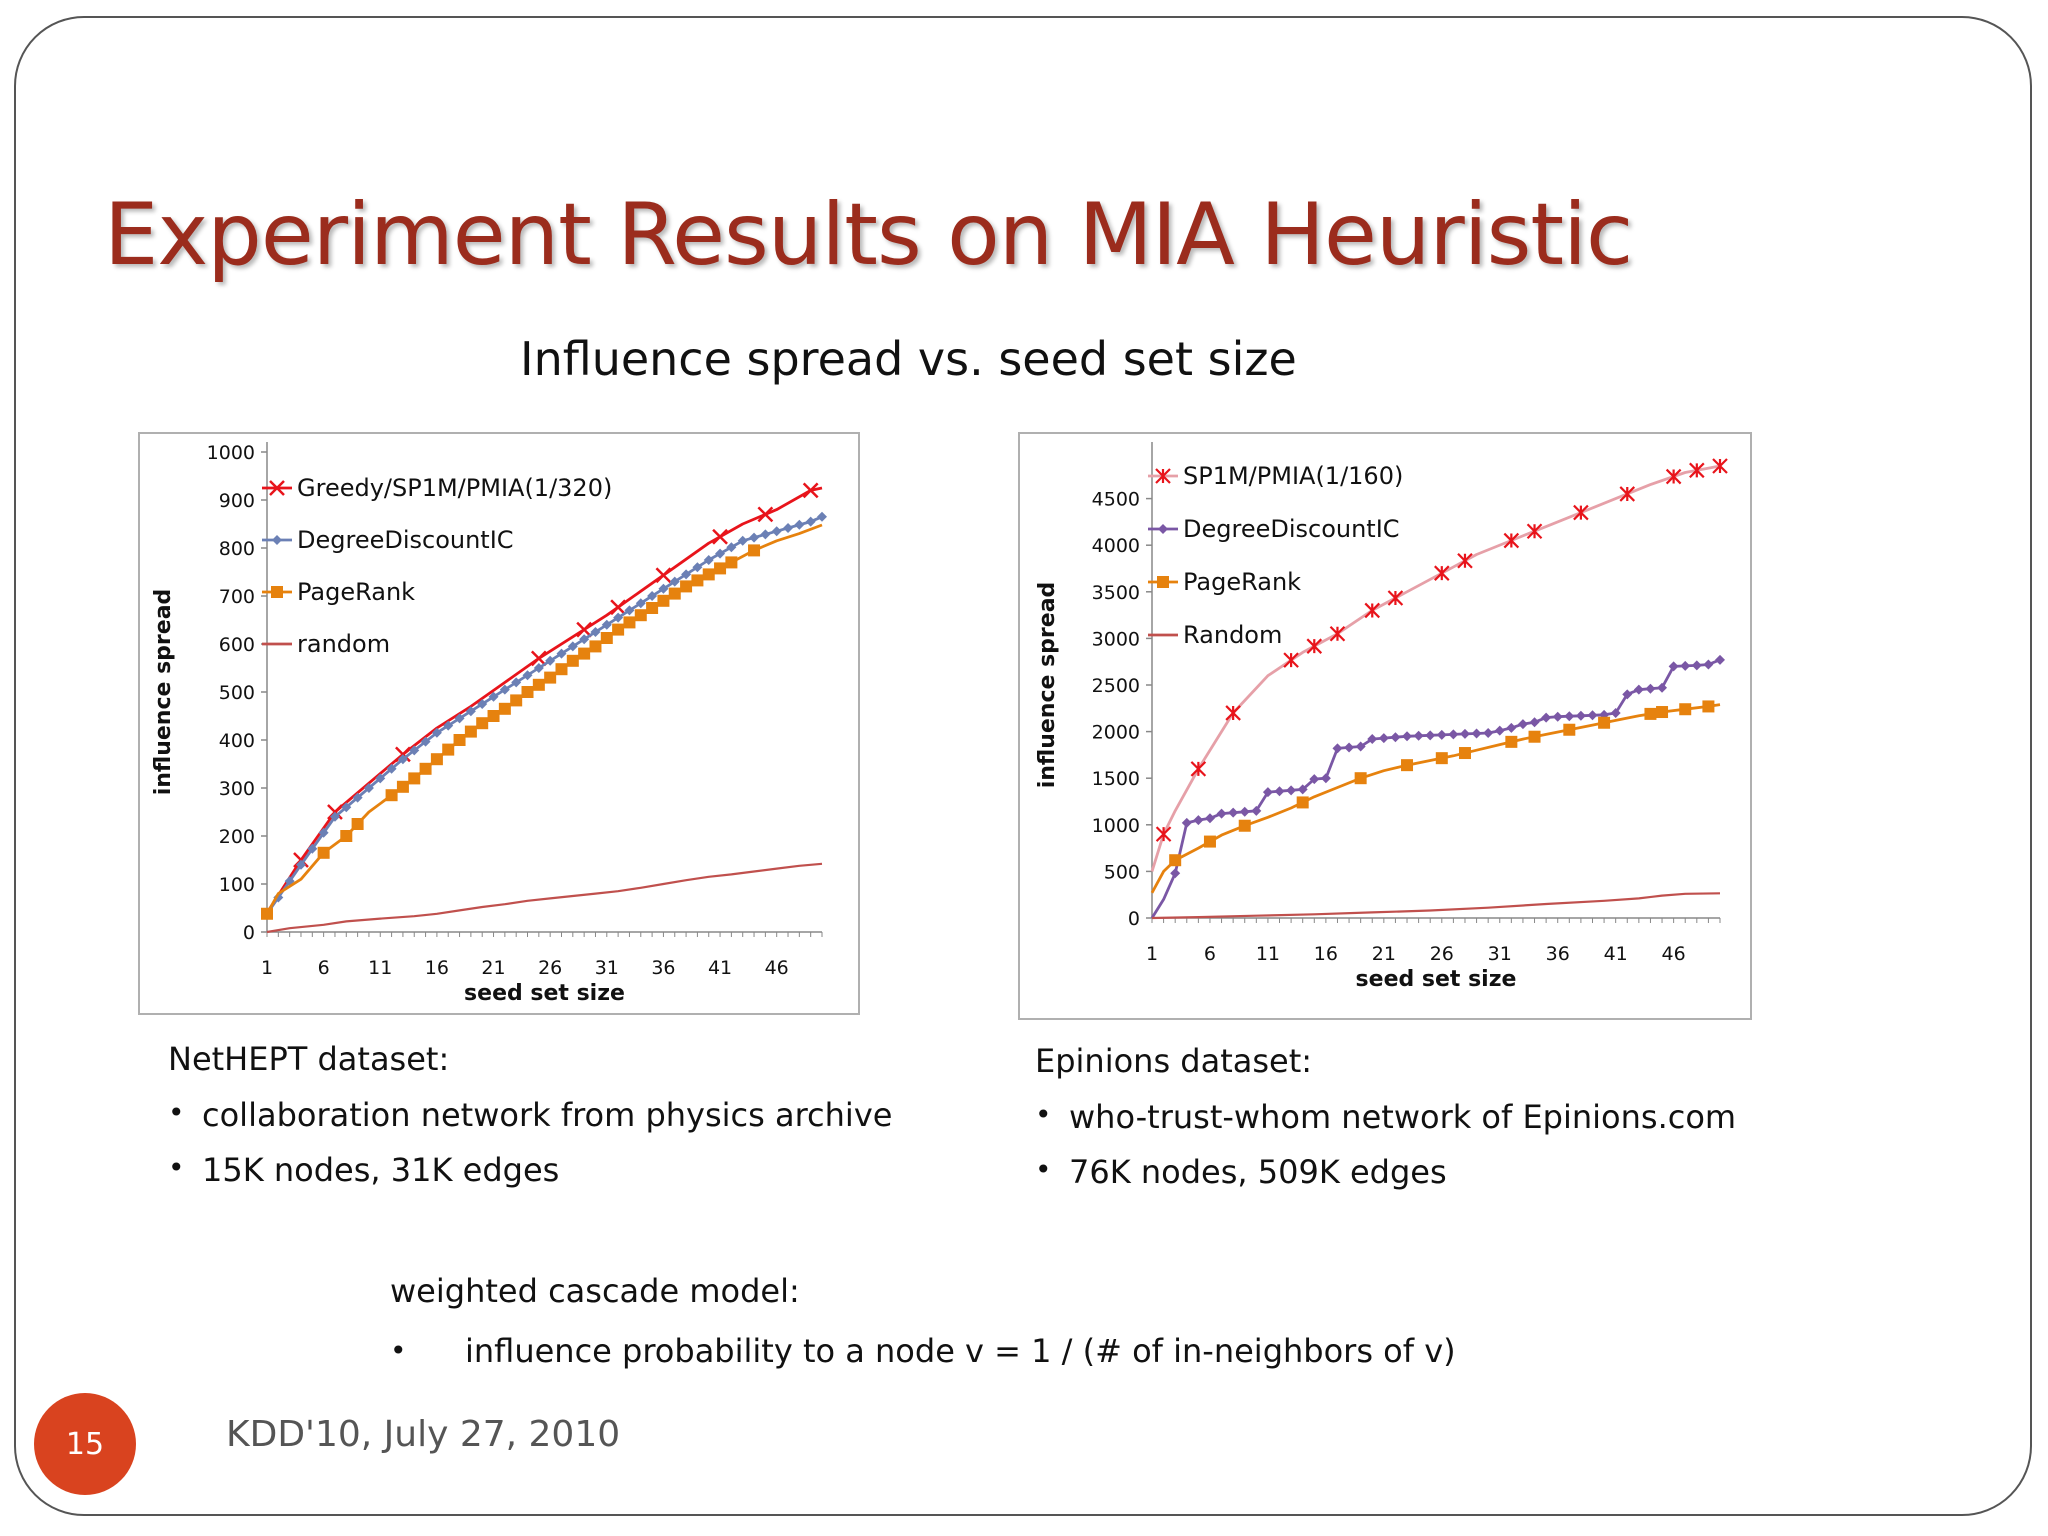 Image resolution: width=2048 pixels, height=1536 pixels. I want to click on model-title: weighted cascade model:, so click(595, 1291).